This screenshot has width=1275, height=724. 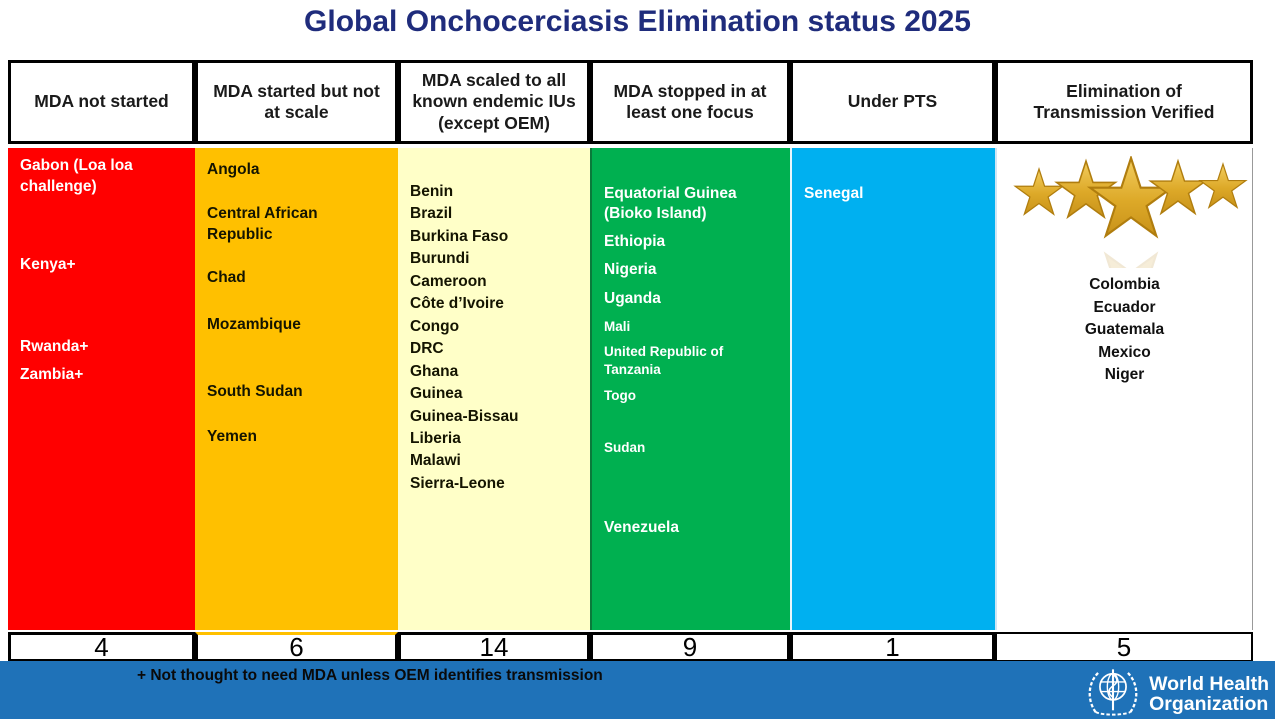 What do you see at coordinates (448, 281) in the screenshot?
I see `country-item: Cameroon` at bounding box center [448, 281].